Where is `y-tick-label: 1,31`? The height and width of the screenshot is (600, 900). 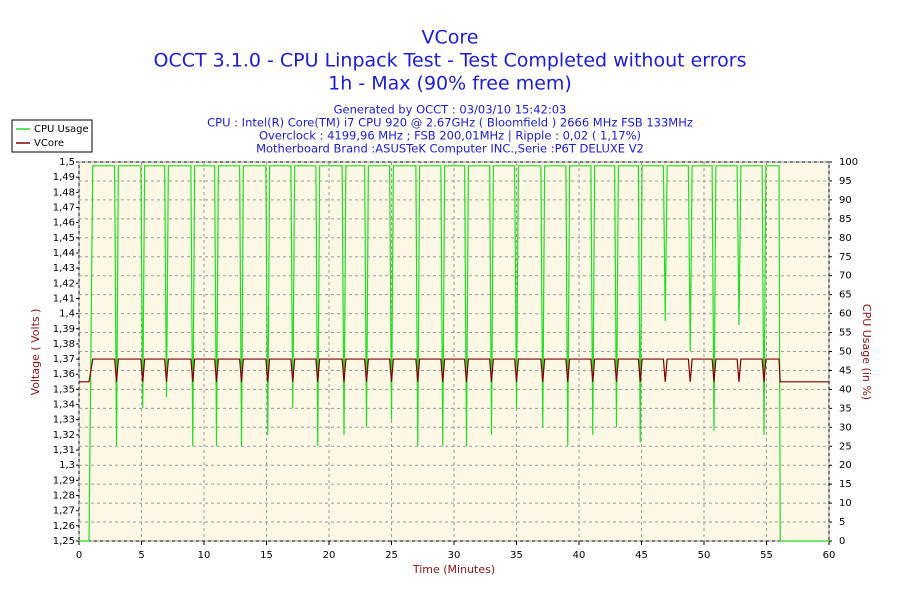 y-tick-label: 1,31 is located at coordinates (64, 450).